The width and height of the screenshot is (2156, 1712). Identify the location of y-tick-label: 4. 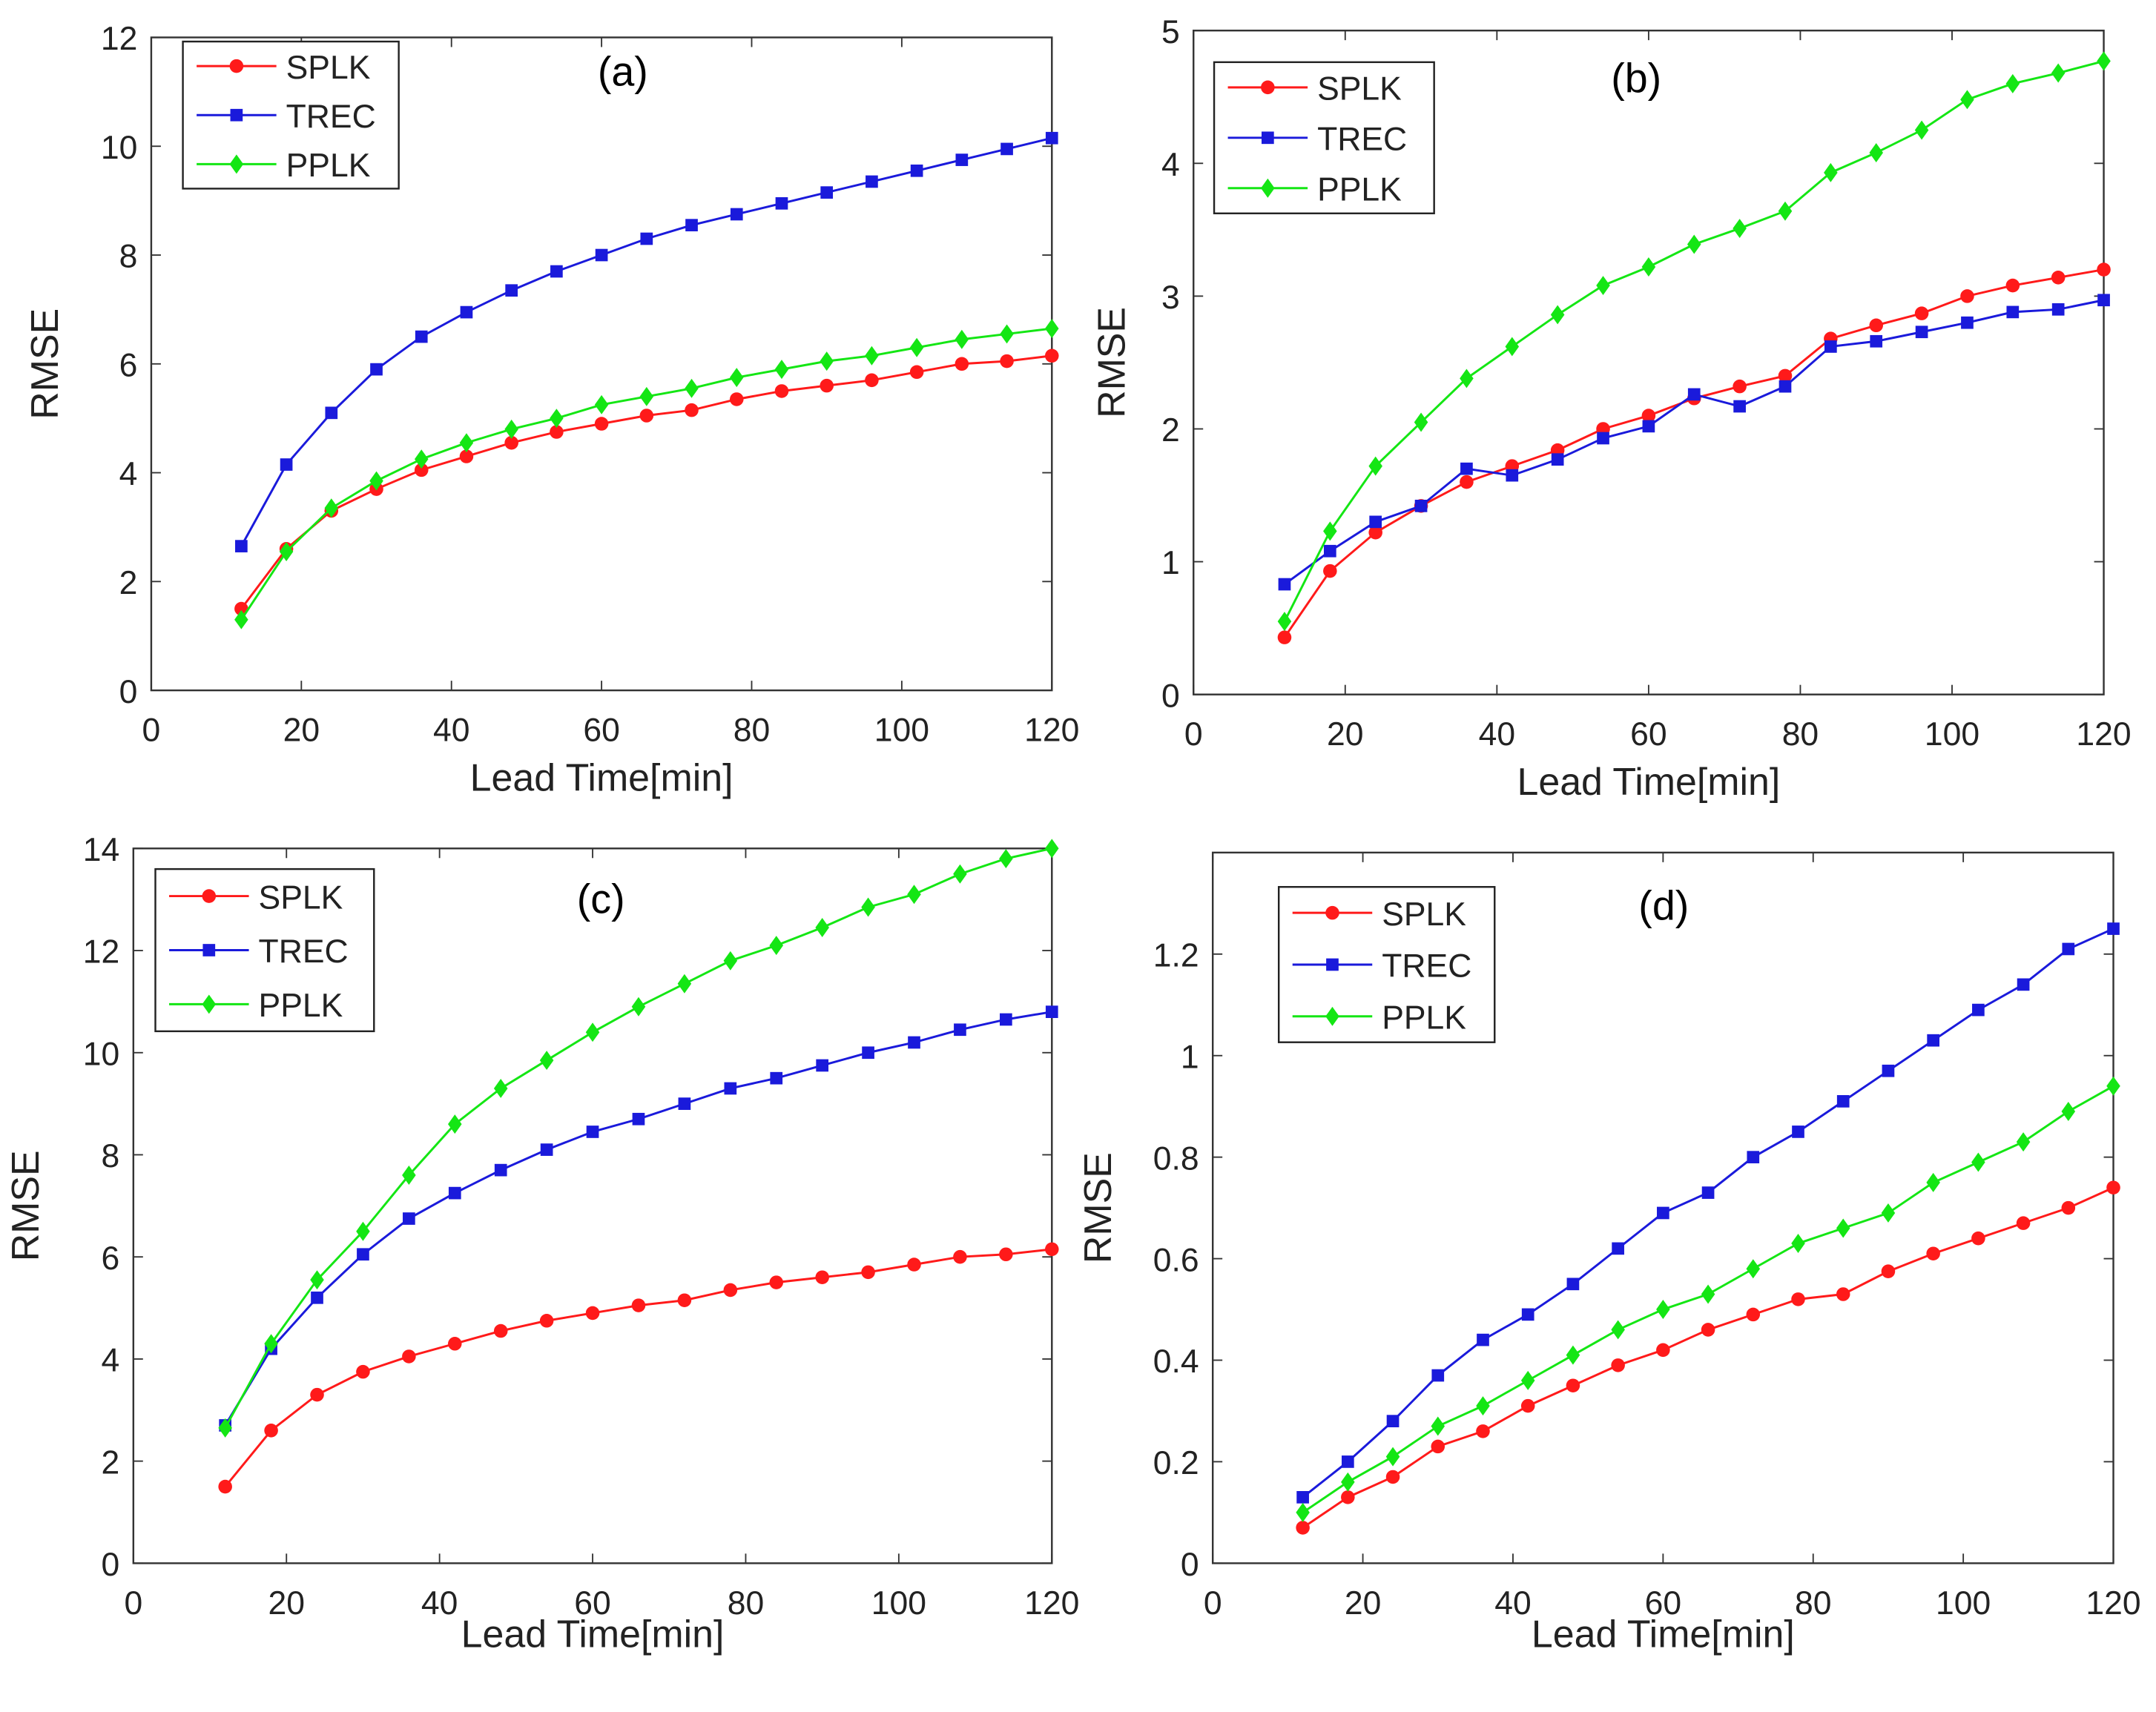
(111, 1361).